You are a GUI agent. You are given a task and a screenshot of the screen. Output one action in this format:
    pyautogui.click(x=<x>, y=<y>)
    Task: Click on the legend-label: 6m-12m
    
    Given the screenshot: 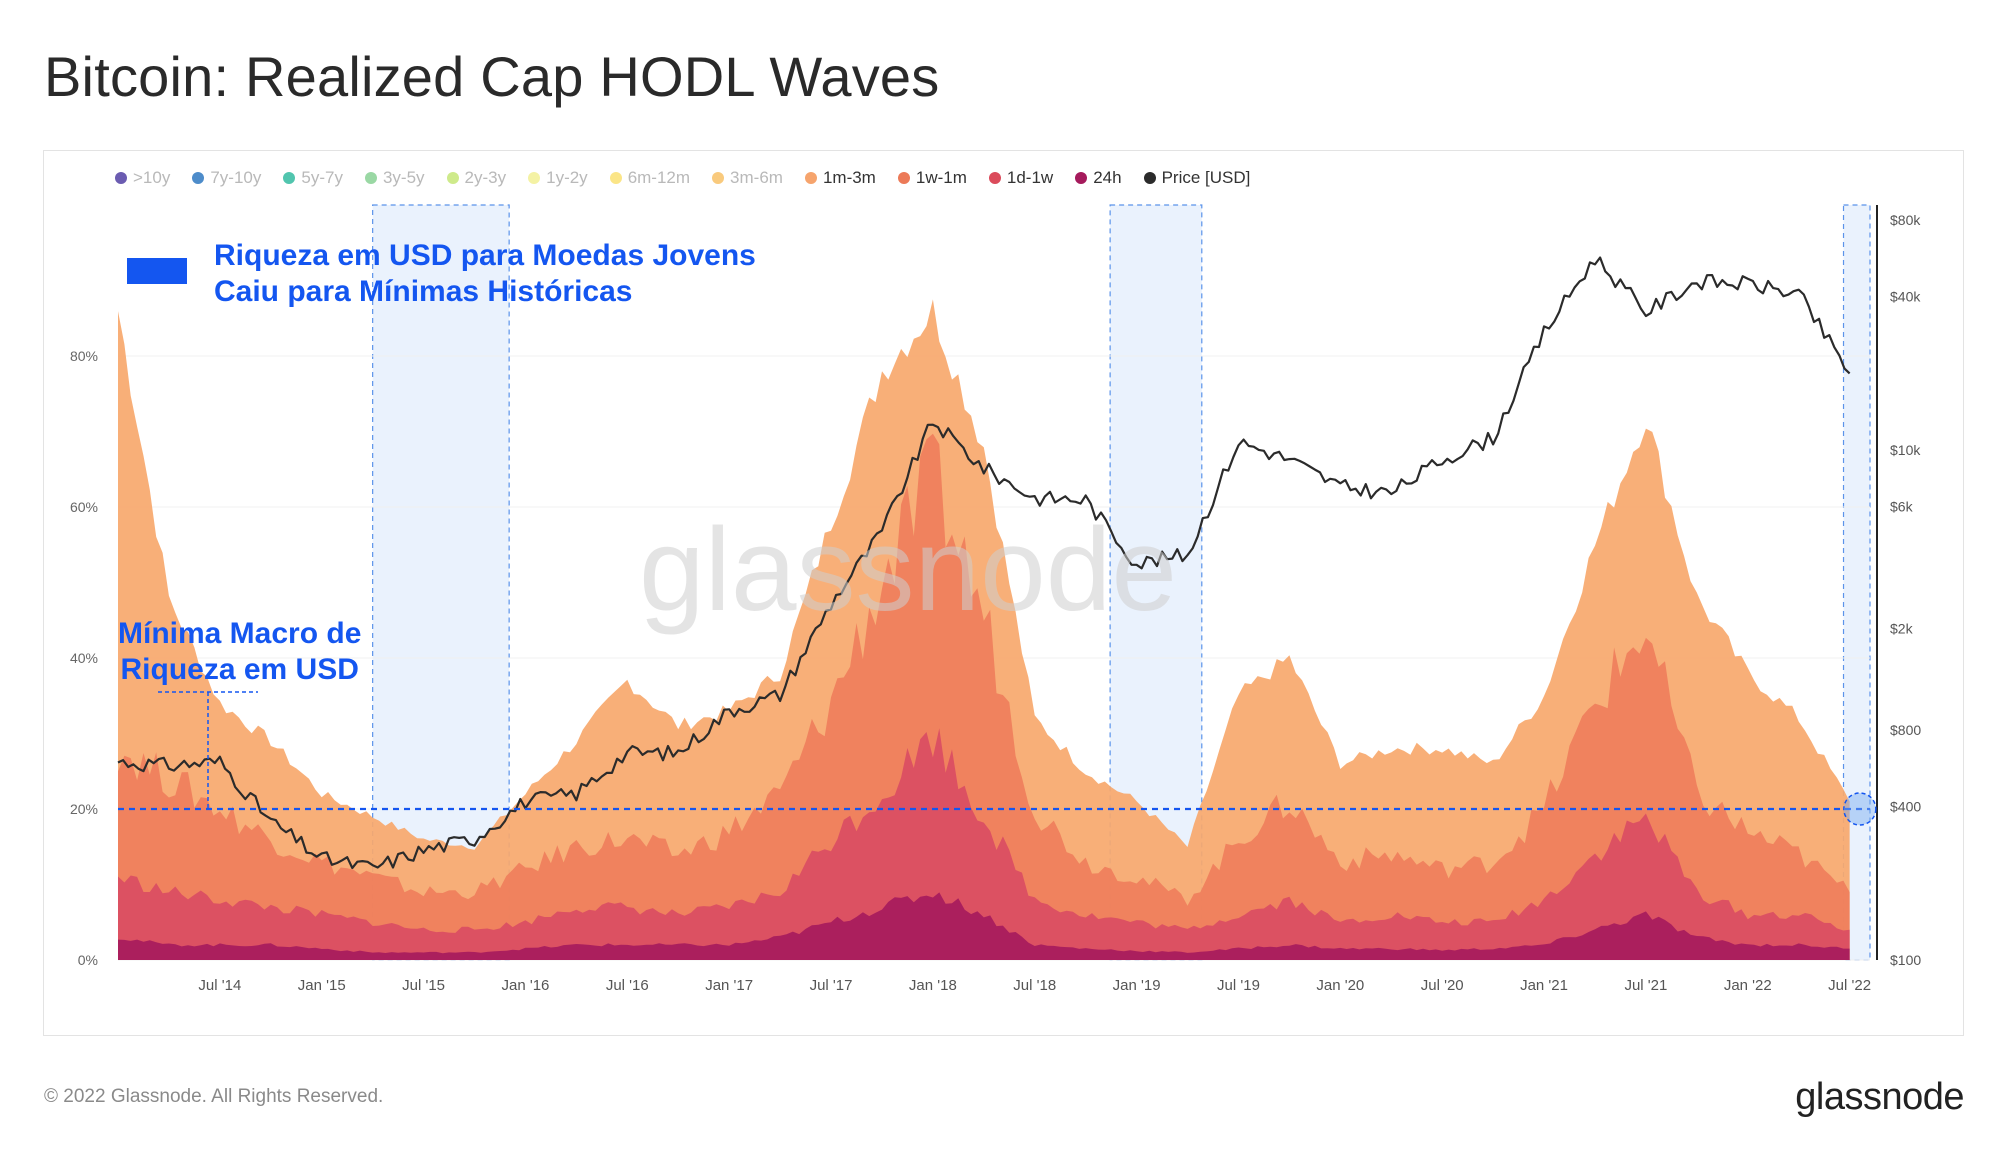 What is the action you would take?
    pyautogui.click(x=659, y=177)
    